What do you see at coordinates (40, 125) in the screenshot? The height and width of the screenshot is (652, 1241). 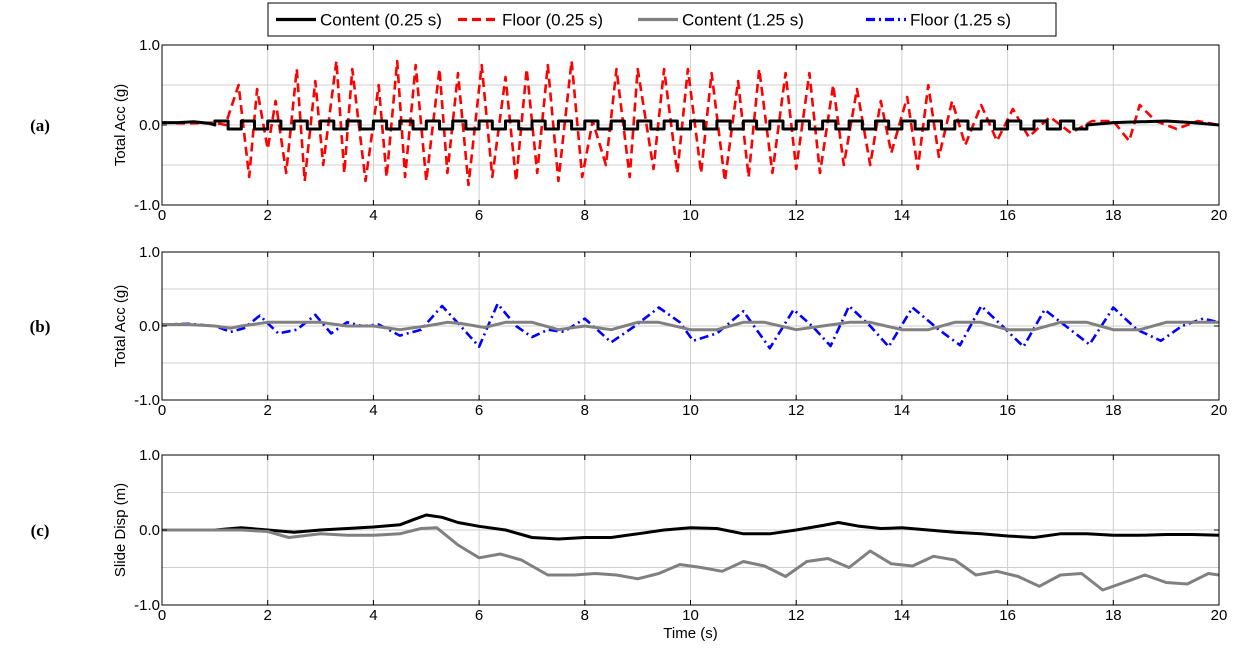 I see `panel-label: (a)` at bounding box center [40, 125].